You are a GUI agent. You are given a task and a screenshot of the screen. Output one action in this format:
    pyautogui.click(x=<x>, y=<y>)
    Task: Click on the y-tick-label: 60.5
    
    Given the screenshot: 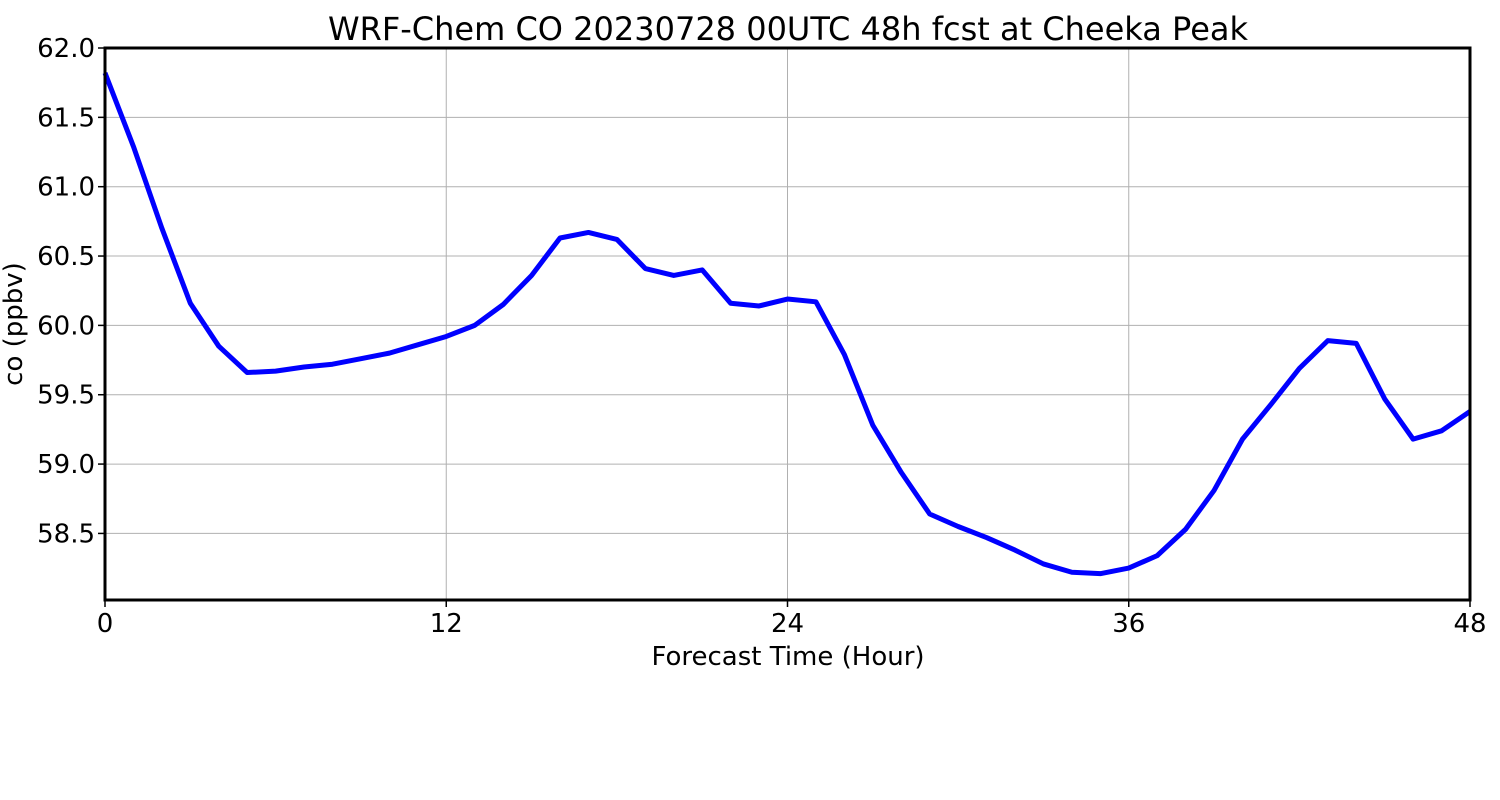 What is the action you would take?
    pyautogui.click(x=66, y=257)
    